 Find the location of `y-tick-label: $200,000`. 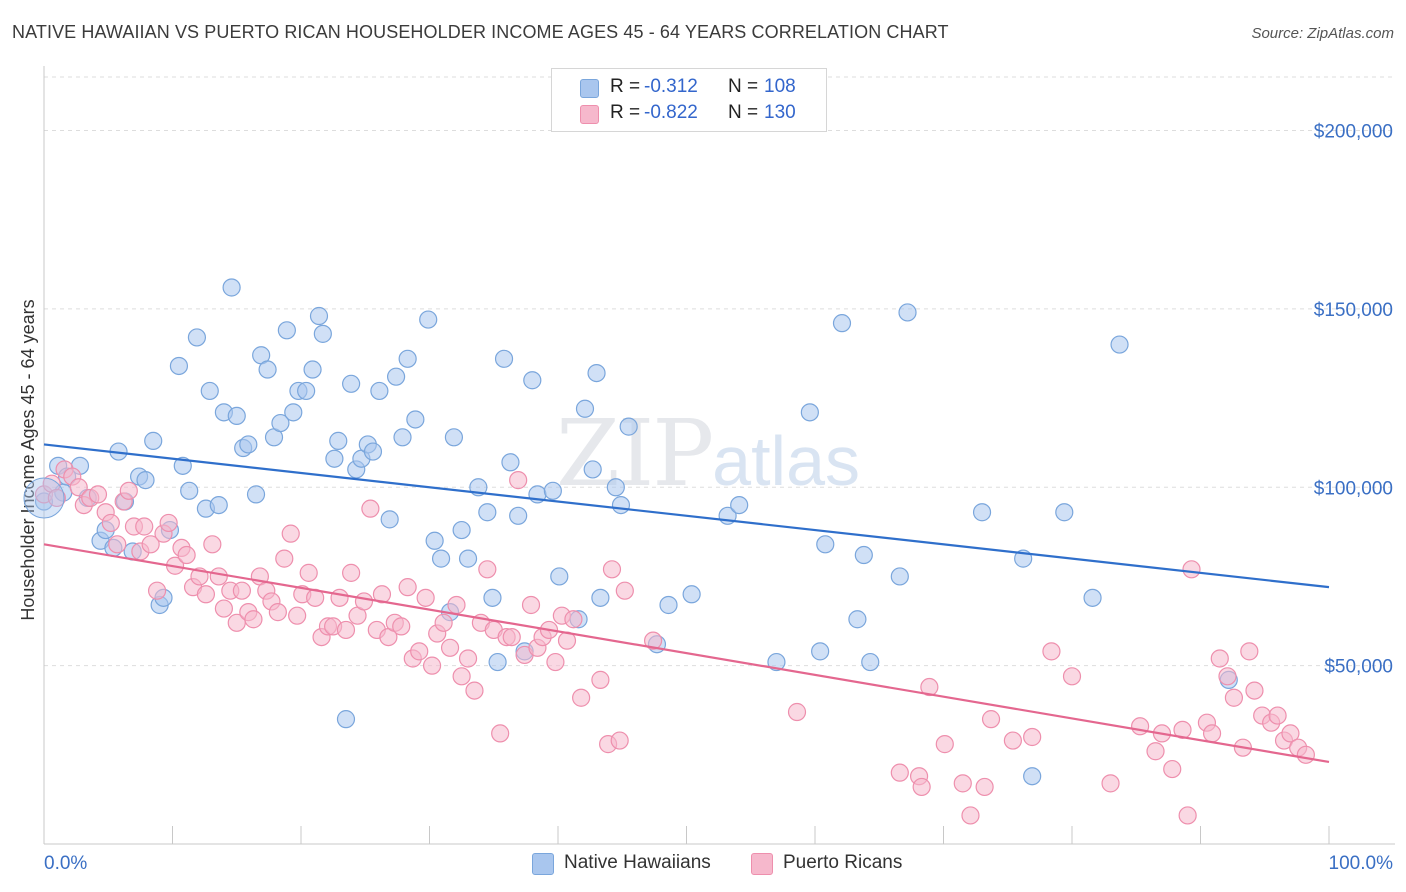

y-tick-label: $200,000 is located at coordinates (1353, 132).